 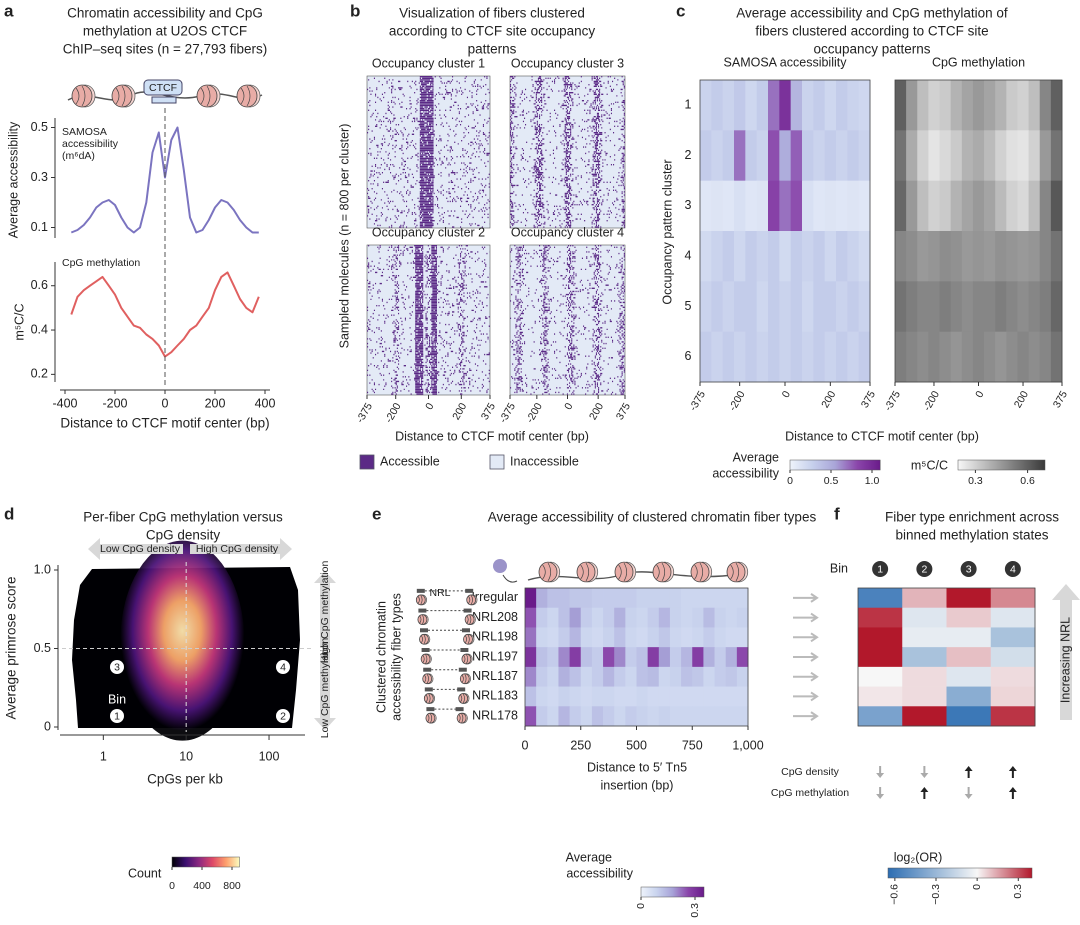 What do you see at coordinates (376, 513) in the screenshot?
I see `panel-letter: e` at bounding box center [376, 513].